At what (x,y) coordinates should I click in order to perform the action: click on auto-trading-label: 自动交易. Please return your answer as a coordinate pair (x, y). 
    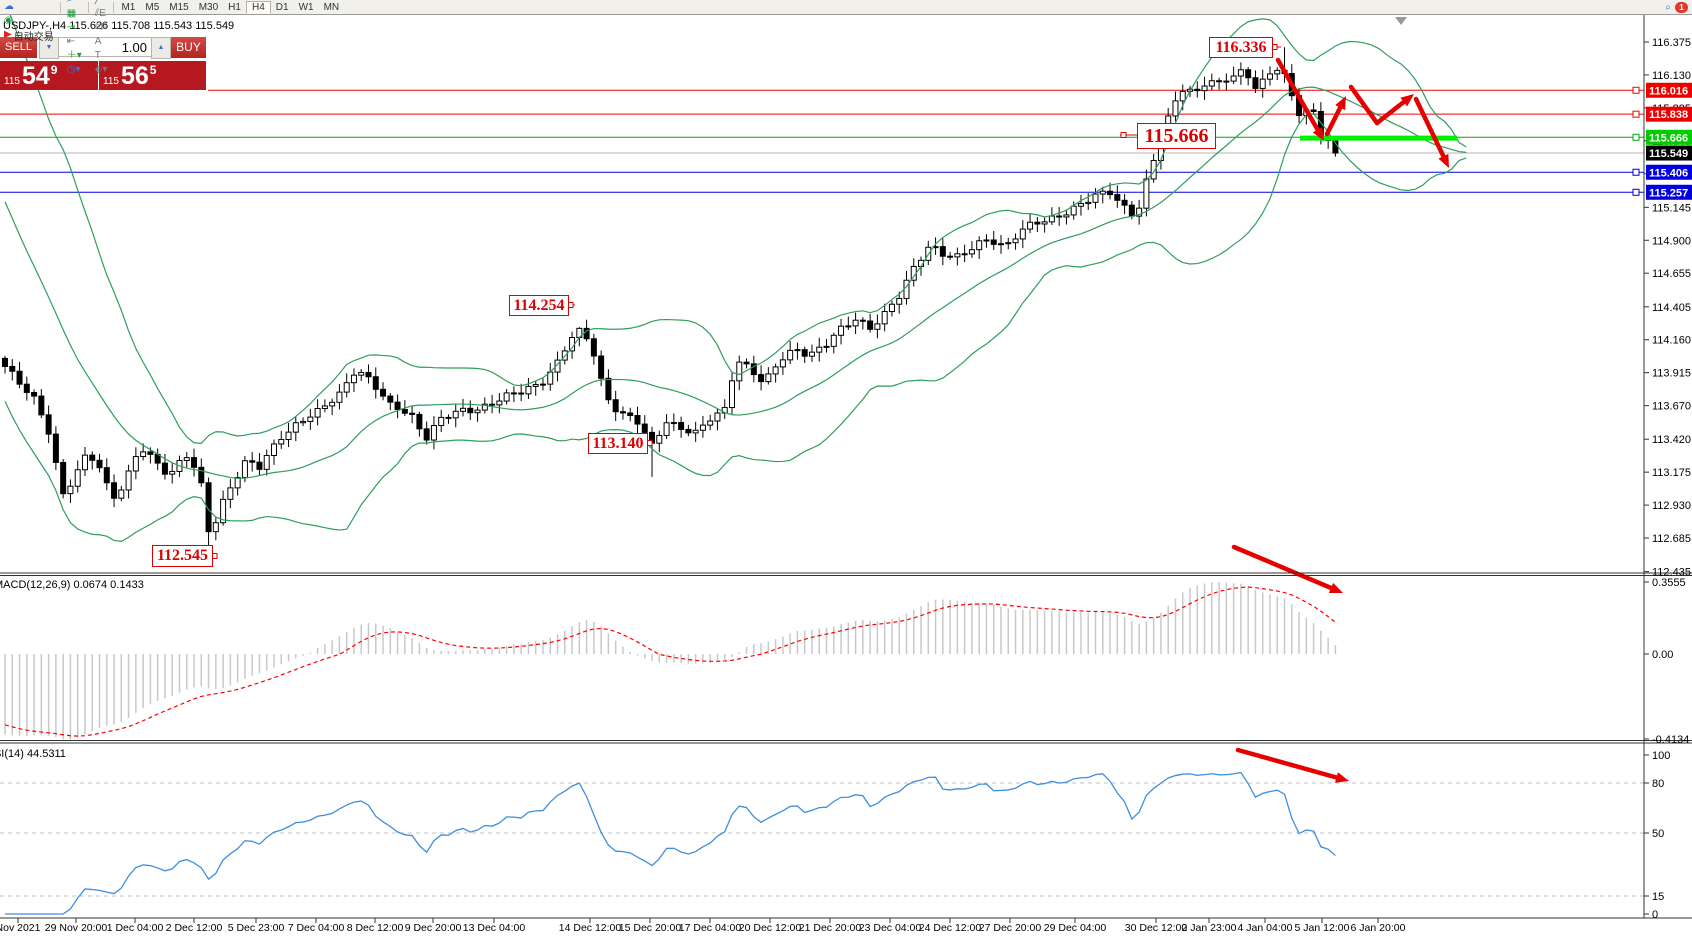
    Looking at the image, I should click on (33, 37).